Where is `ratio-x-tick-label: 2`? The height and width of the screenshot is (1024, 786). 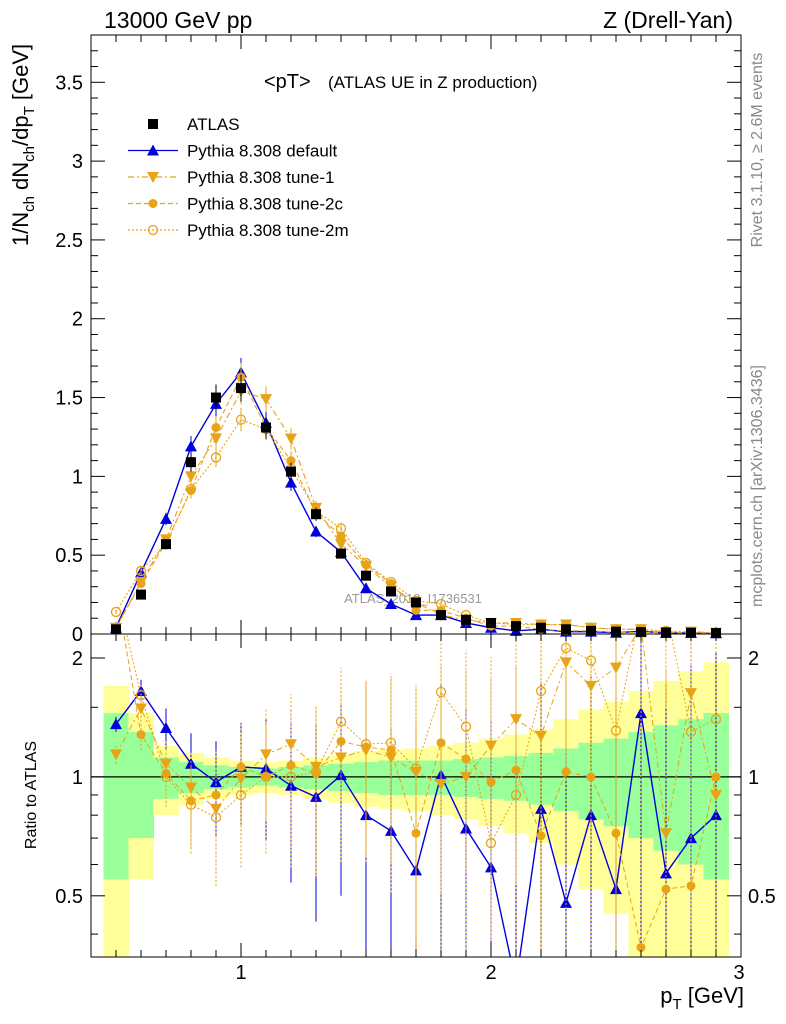 ratio-x-tick-label: 2 is located at coordinates (490, 973).